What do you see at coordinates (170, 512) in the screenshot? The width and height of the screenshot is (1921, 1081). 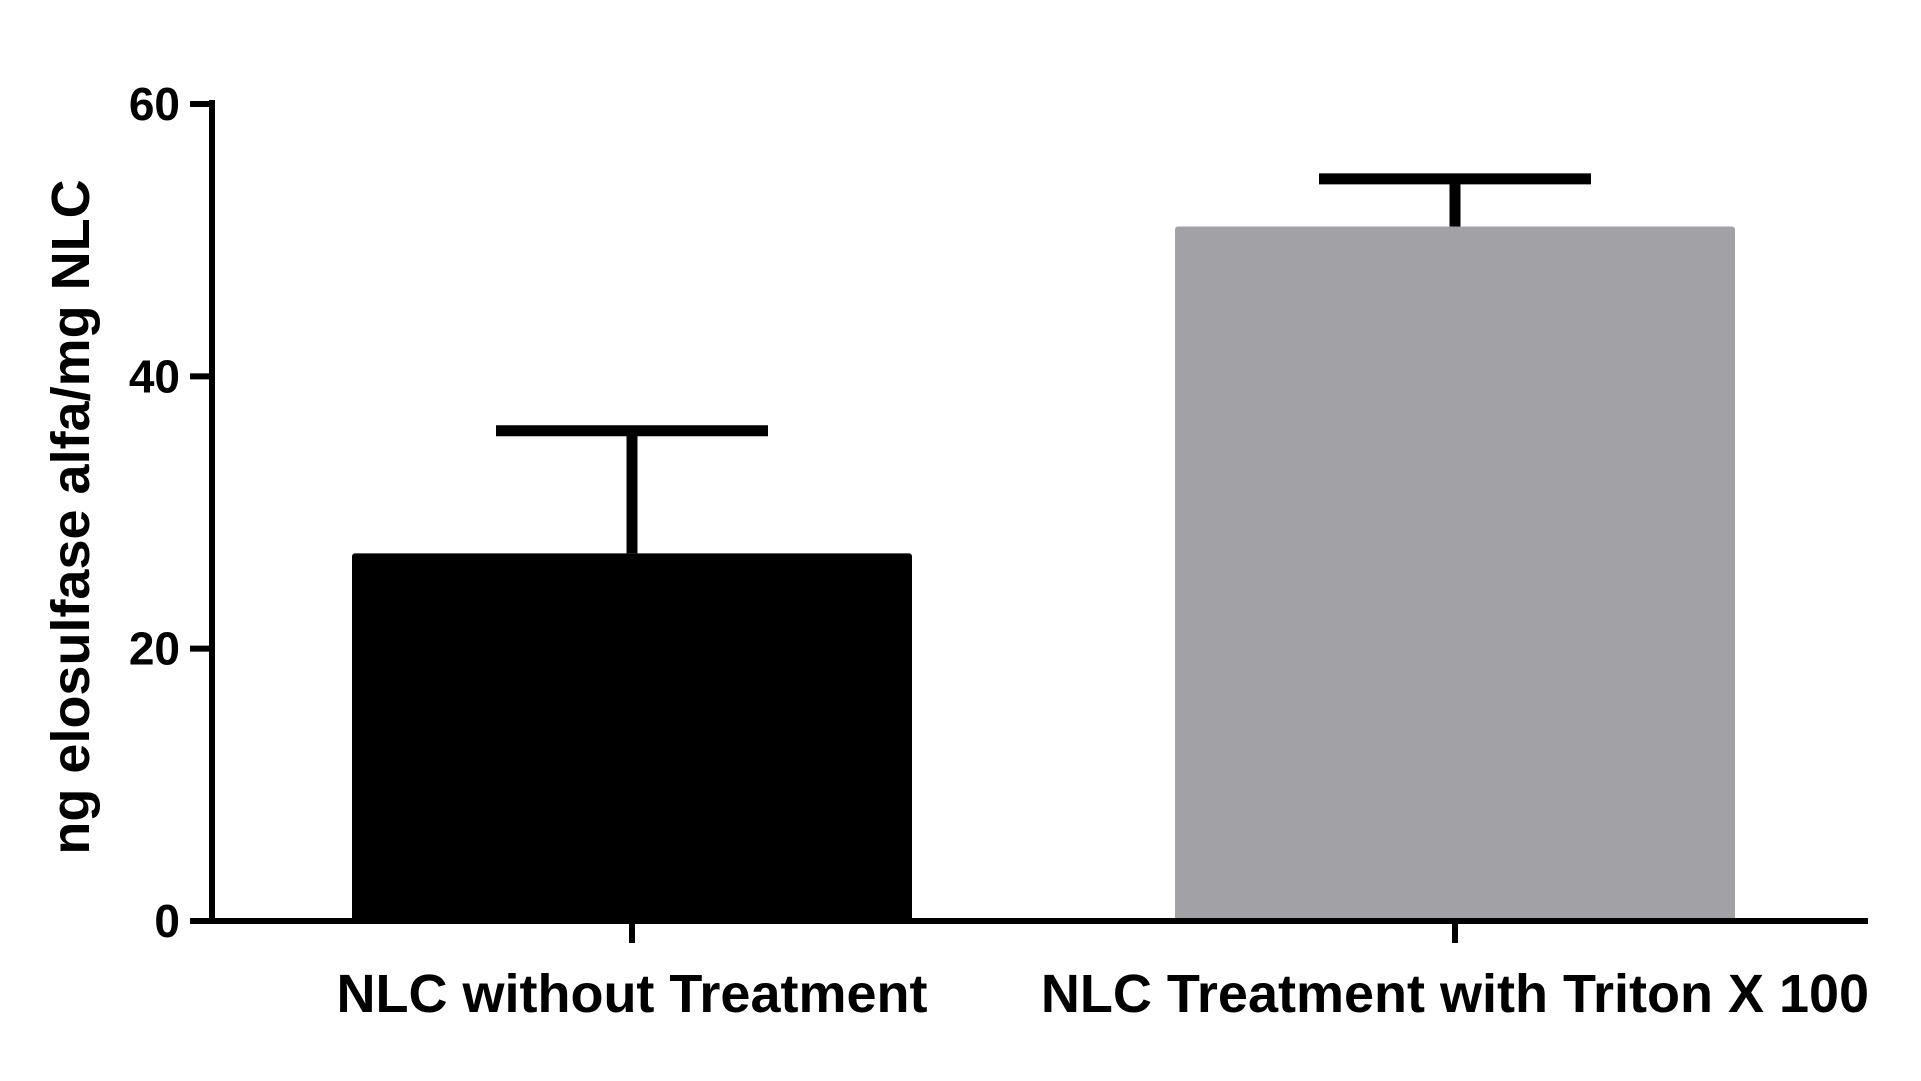 I see `y-ticks: 0 20 40 60` at bounding box center [170, 512].